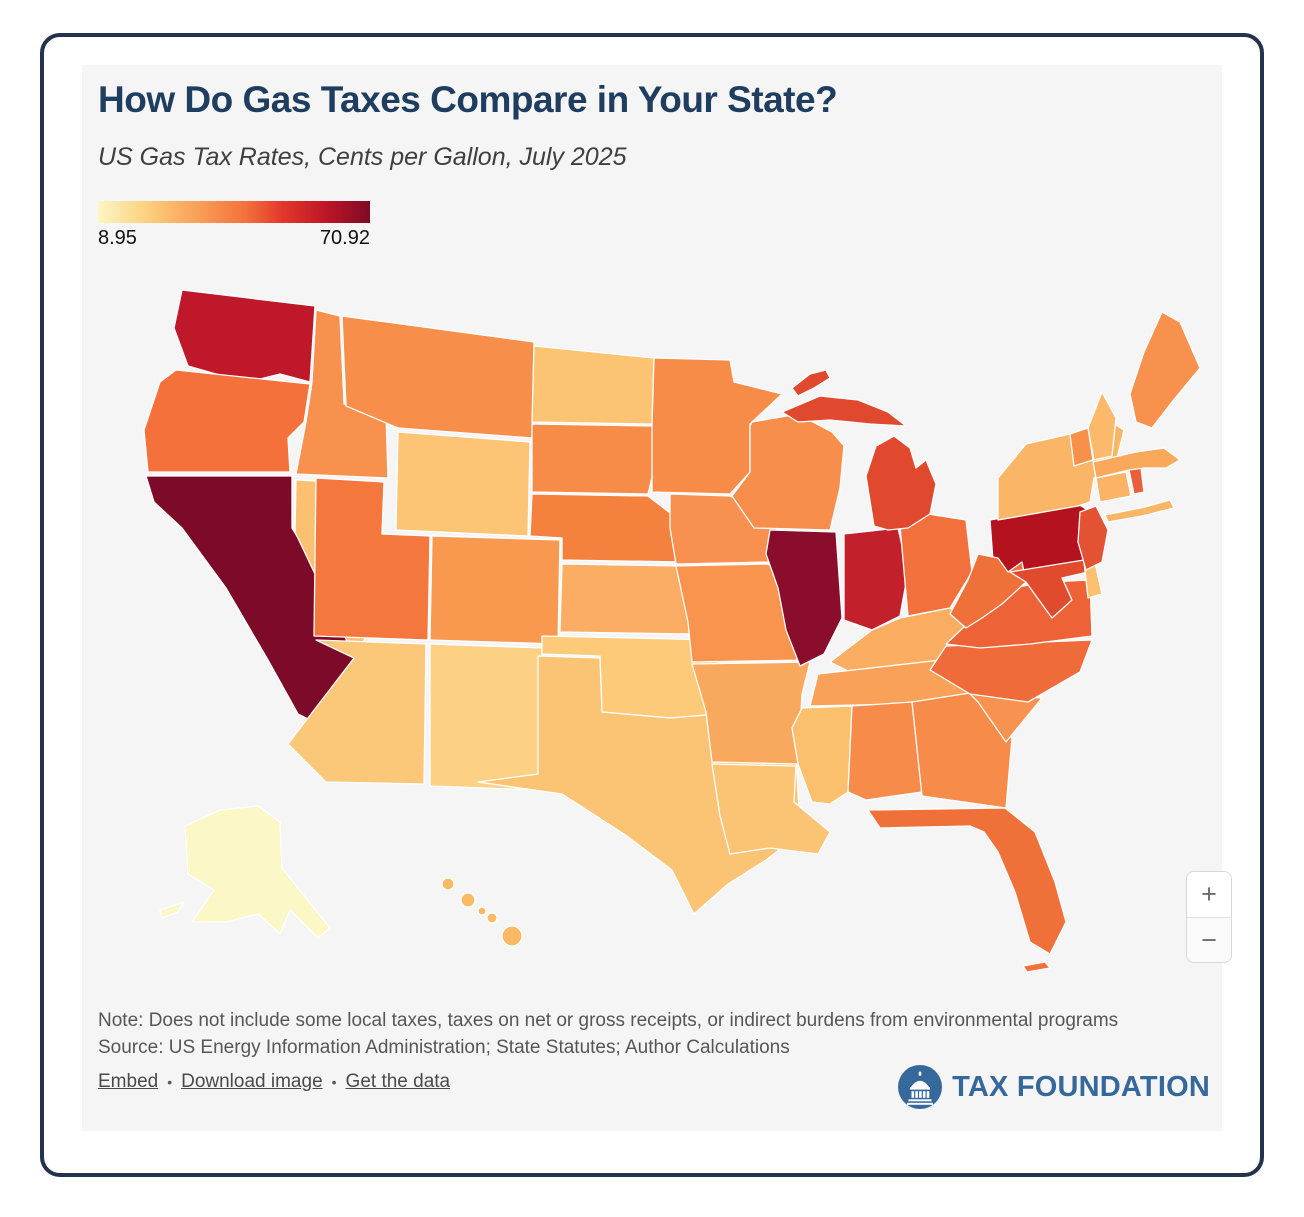 This screenshot has height=1217, width=1304. Describe the element at coordinates (172, 910) in the screenshot. I see `state-AK-aleutians` at that location.